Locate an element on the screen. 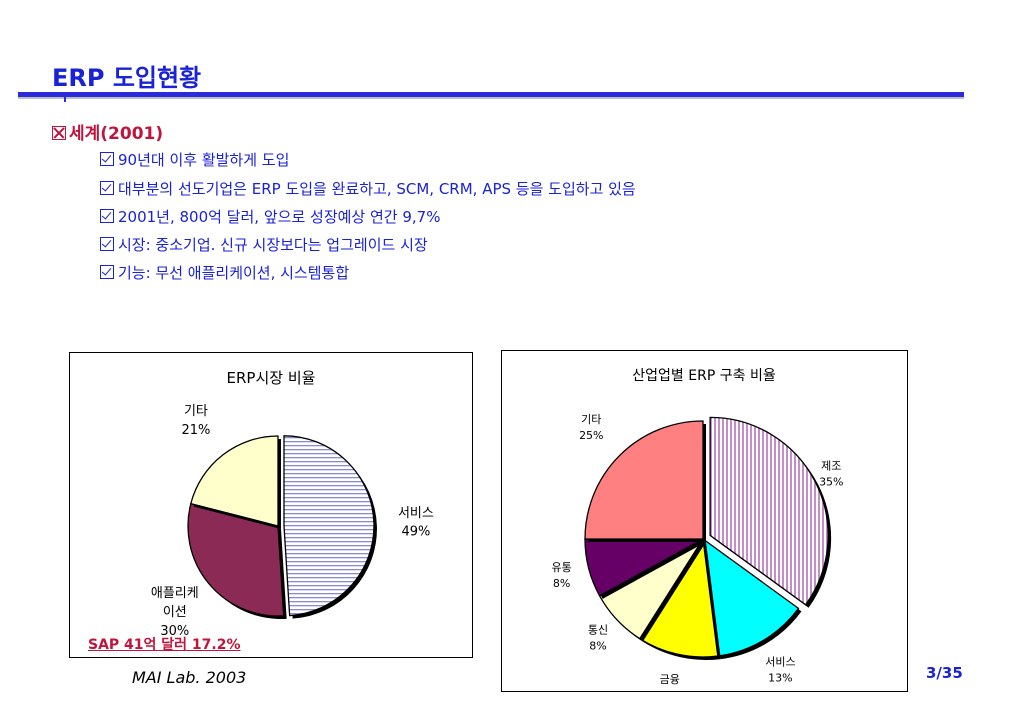  section-heading: 세계(2001) is located at coordinates (107, 131).